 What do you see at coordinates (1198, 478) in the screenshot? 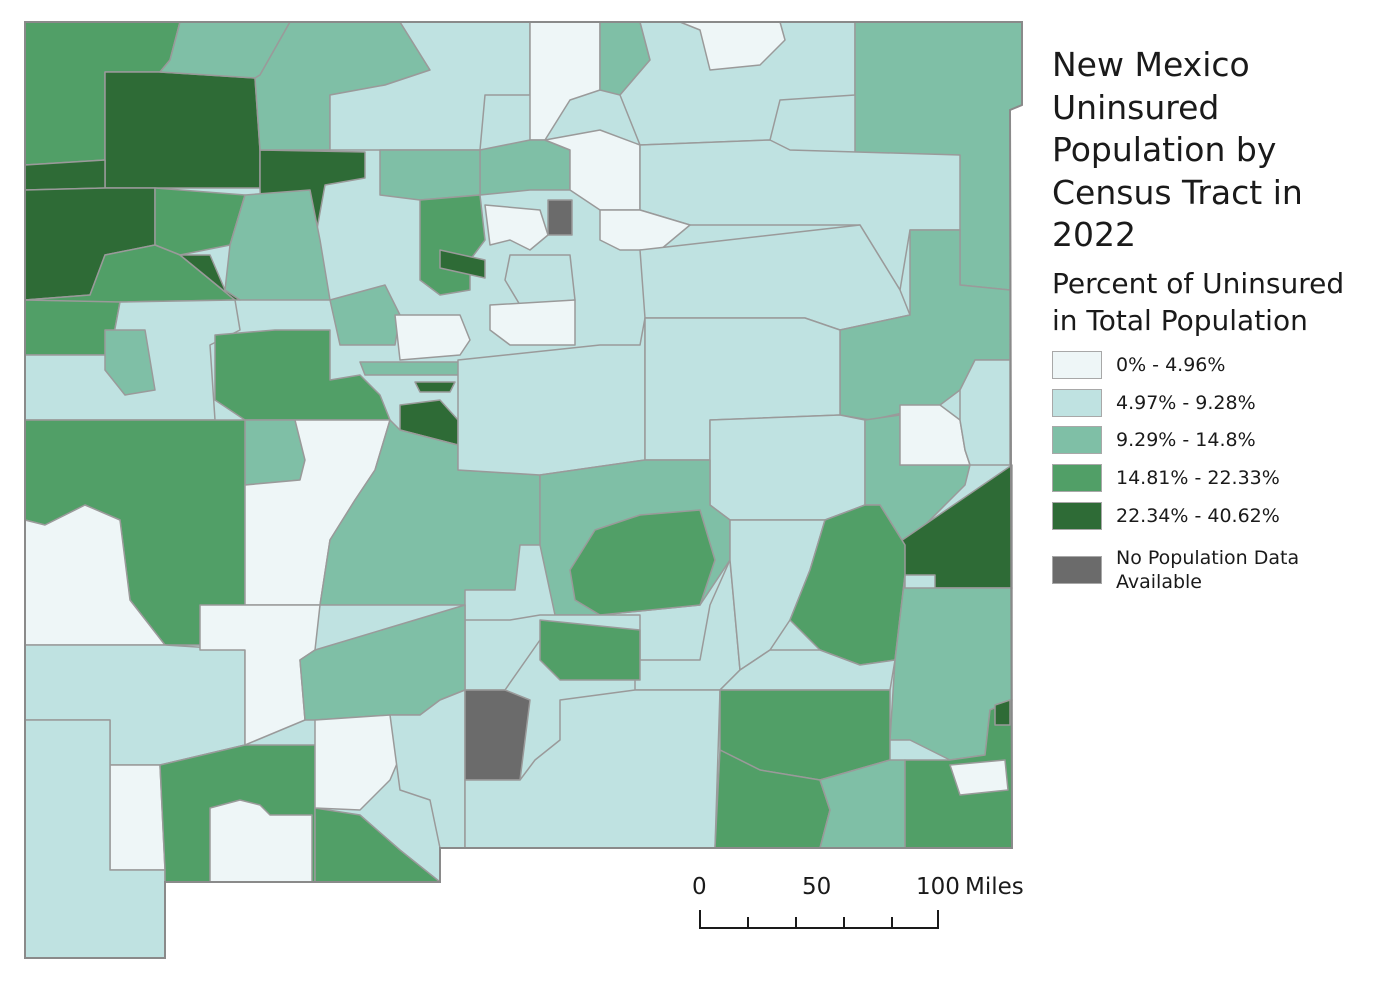
I see `legend-label: 14.81% - 22.33%` at bounding box center [1198, 478].